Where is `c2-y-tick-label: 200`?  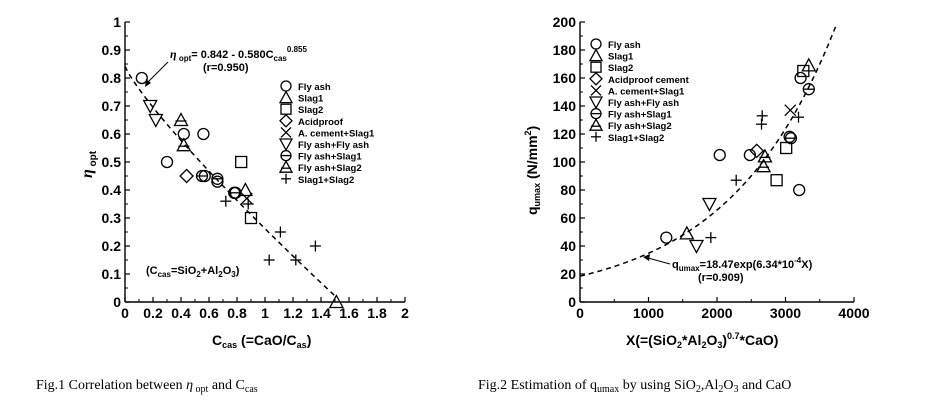
c2-y-tick-label: 200 is located at coordinates (565, 22).